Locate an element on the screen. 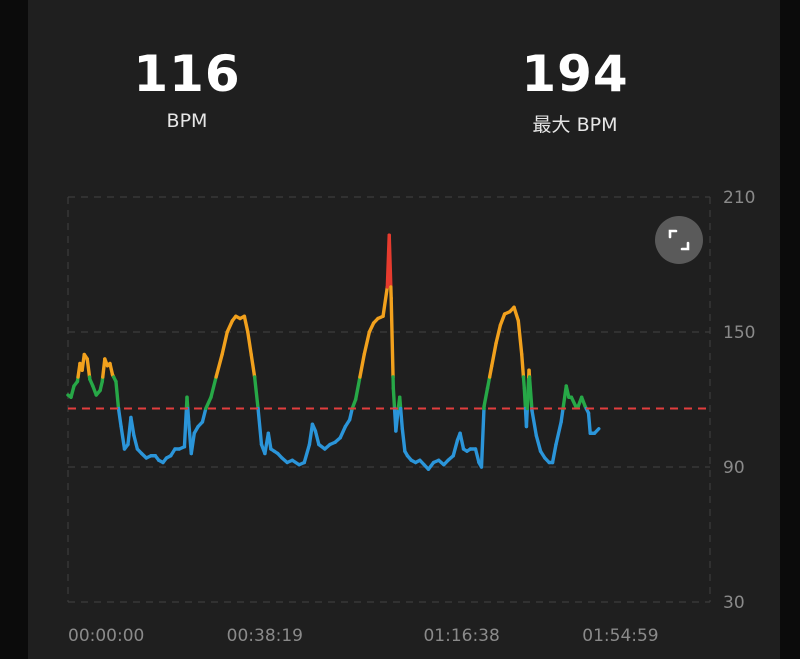 Image resolution: width=800 pixels, height=659 pixels. y-axis-ticks: 210 150 90 30 is located at coordinates (739, 400).